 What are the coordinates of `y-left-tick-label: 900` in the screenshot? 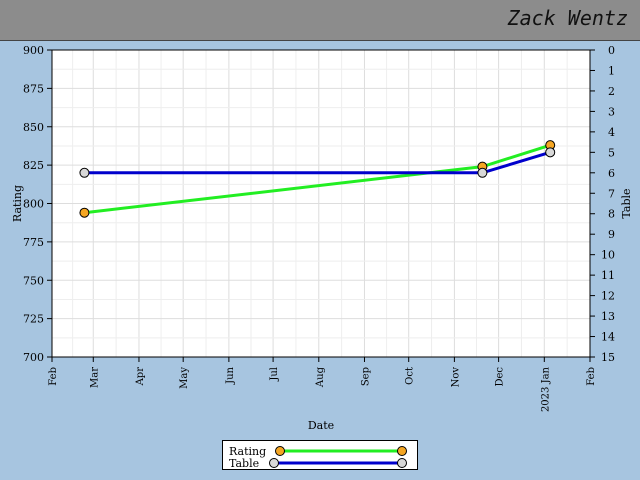 It's located at (33, 50).